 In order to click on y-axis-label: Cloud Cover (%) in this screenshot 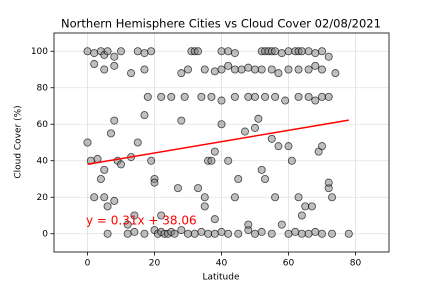, I will do `click(19, 141)`.